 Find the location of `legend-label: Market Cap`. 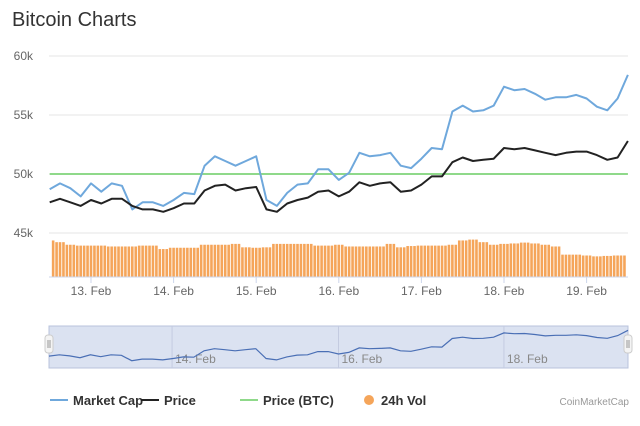

legend-label: Market Cap is located at coordinates (108, 400).